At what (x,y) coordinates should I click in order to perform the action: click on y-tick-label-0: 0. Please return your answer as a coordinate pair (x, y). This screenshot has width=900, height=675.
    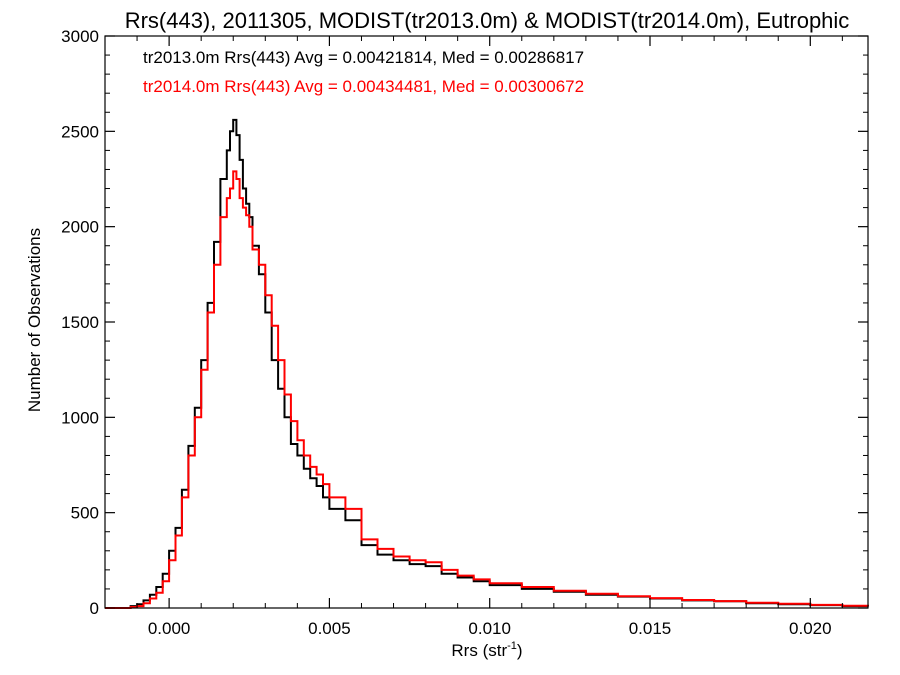
    Looking at the image, I should click on (94, 608).